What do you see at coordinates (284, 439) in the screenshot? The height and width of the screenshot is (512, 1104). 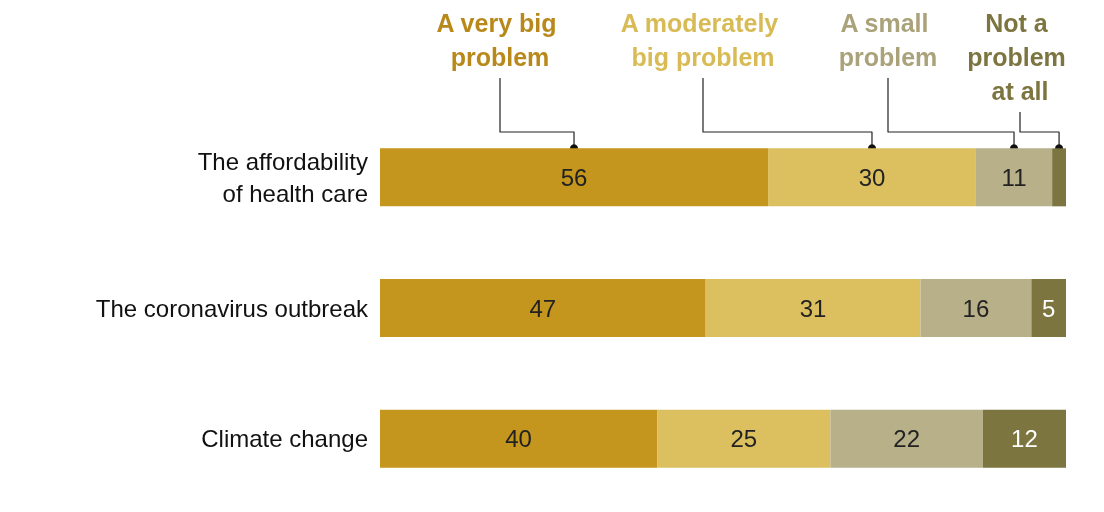 I see `y-tick-label: Climate change` at bounding box center [284, 439].